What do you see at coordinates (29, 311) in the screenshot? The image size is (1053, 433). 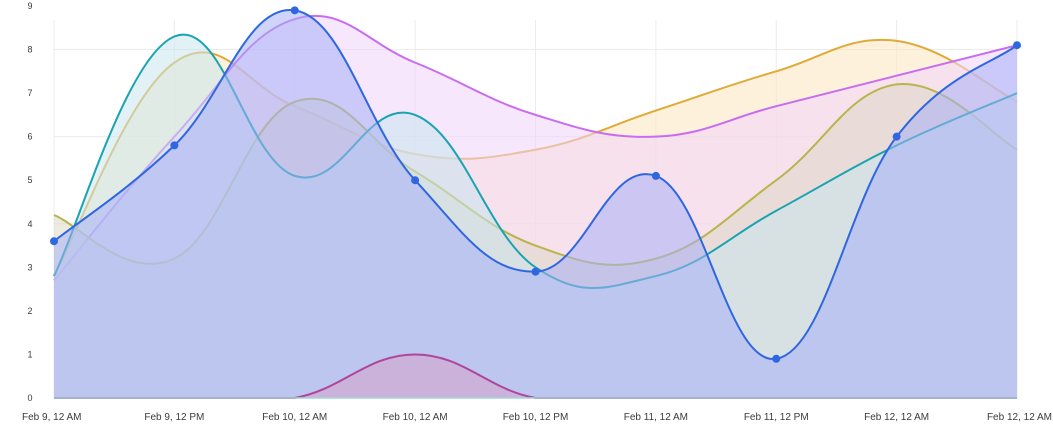 I see `y-tick-label: 2` at bounding box center [29, 311].